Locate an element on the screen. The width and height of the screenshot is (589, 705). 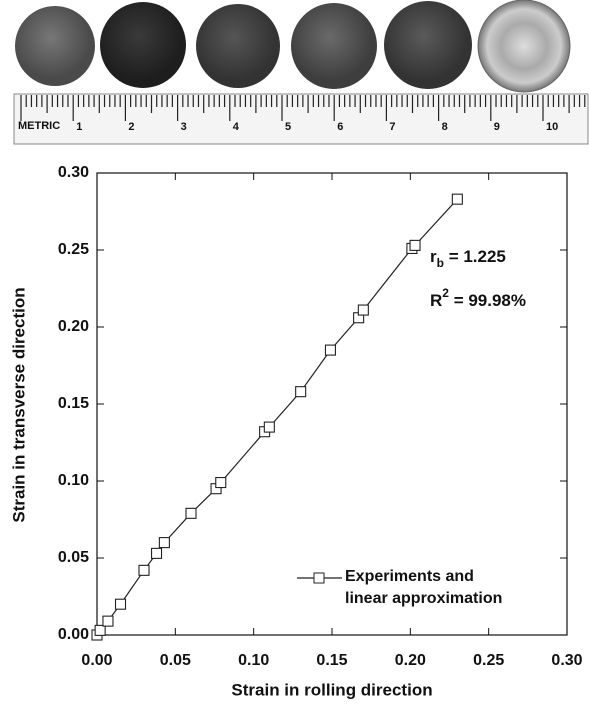
y-tick-label: 0.10 is located at coordinates (73, 480).